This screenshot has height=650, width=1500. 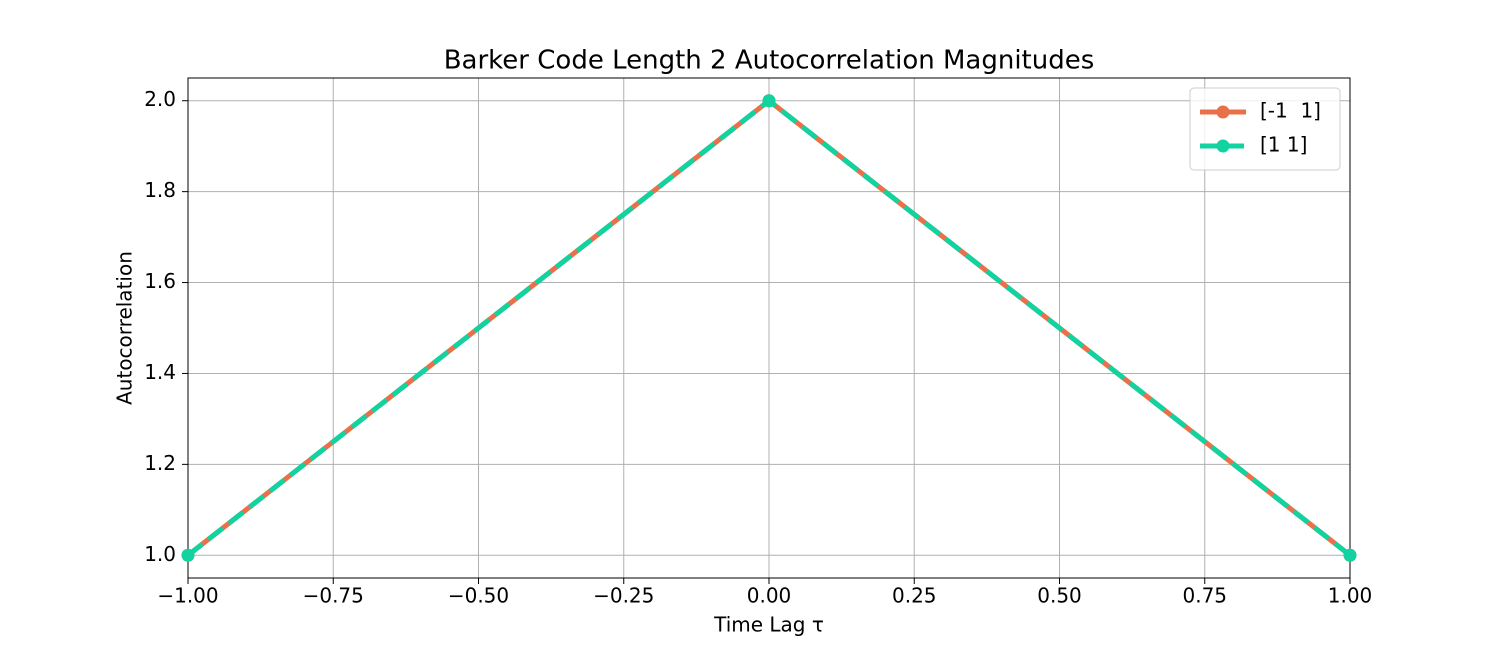 I want to click on x-tick-label: −0.75, so click(x=333, y=596).